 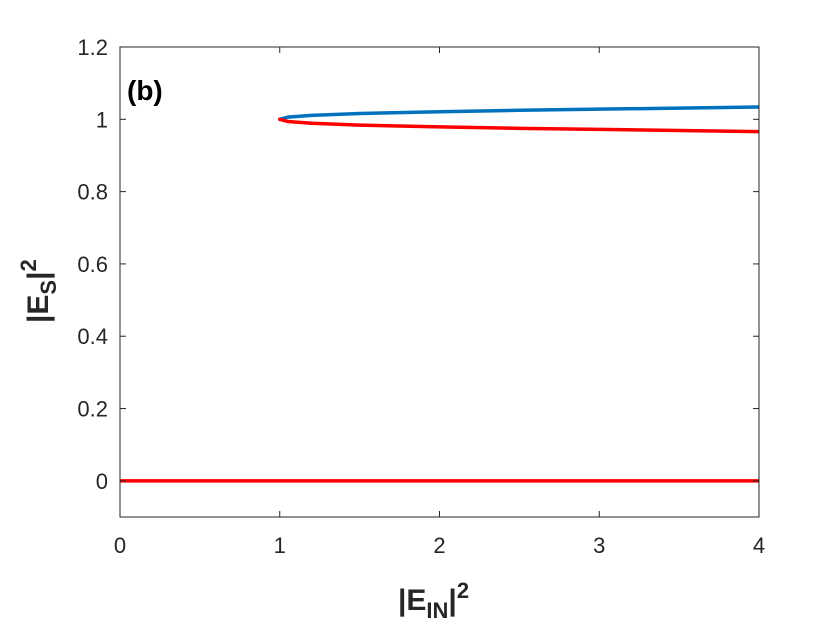 I want to click on panel-label: (b), so click(x=145, y=90).